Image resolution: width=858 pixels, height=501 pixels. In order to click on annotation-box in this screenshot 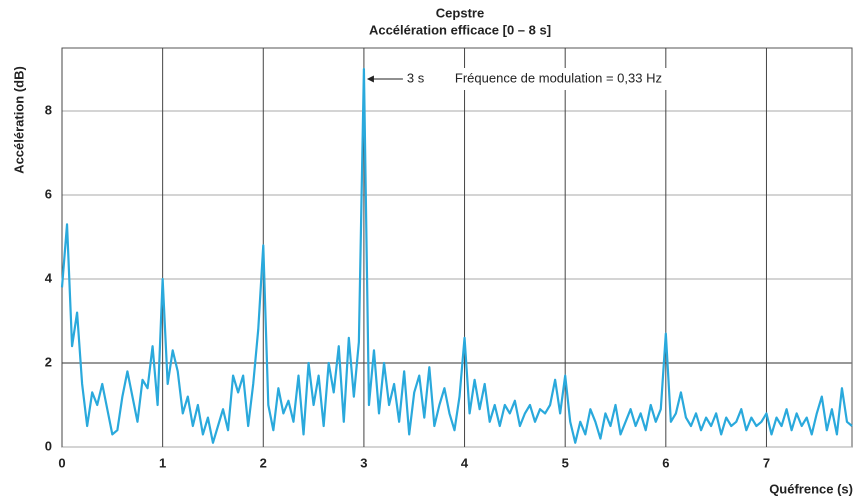, I will do `click(569, 79)`.